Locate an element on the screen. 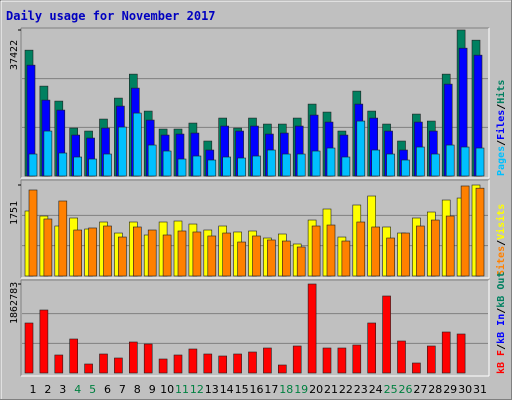 This screenshot has width=512, height=400. x-tick-label: 12 is located at coordinates (197, 389).